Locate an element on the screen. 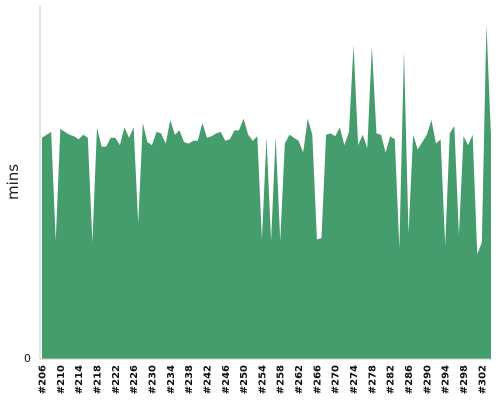 The height and width of the screenshot is (400, 500). x-tick-label: #266 is located at coordinates (317, 379).